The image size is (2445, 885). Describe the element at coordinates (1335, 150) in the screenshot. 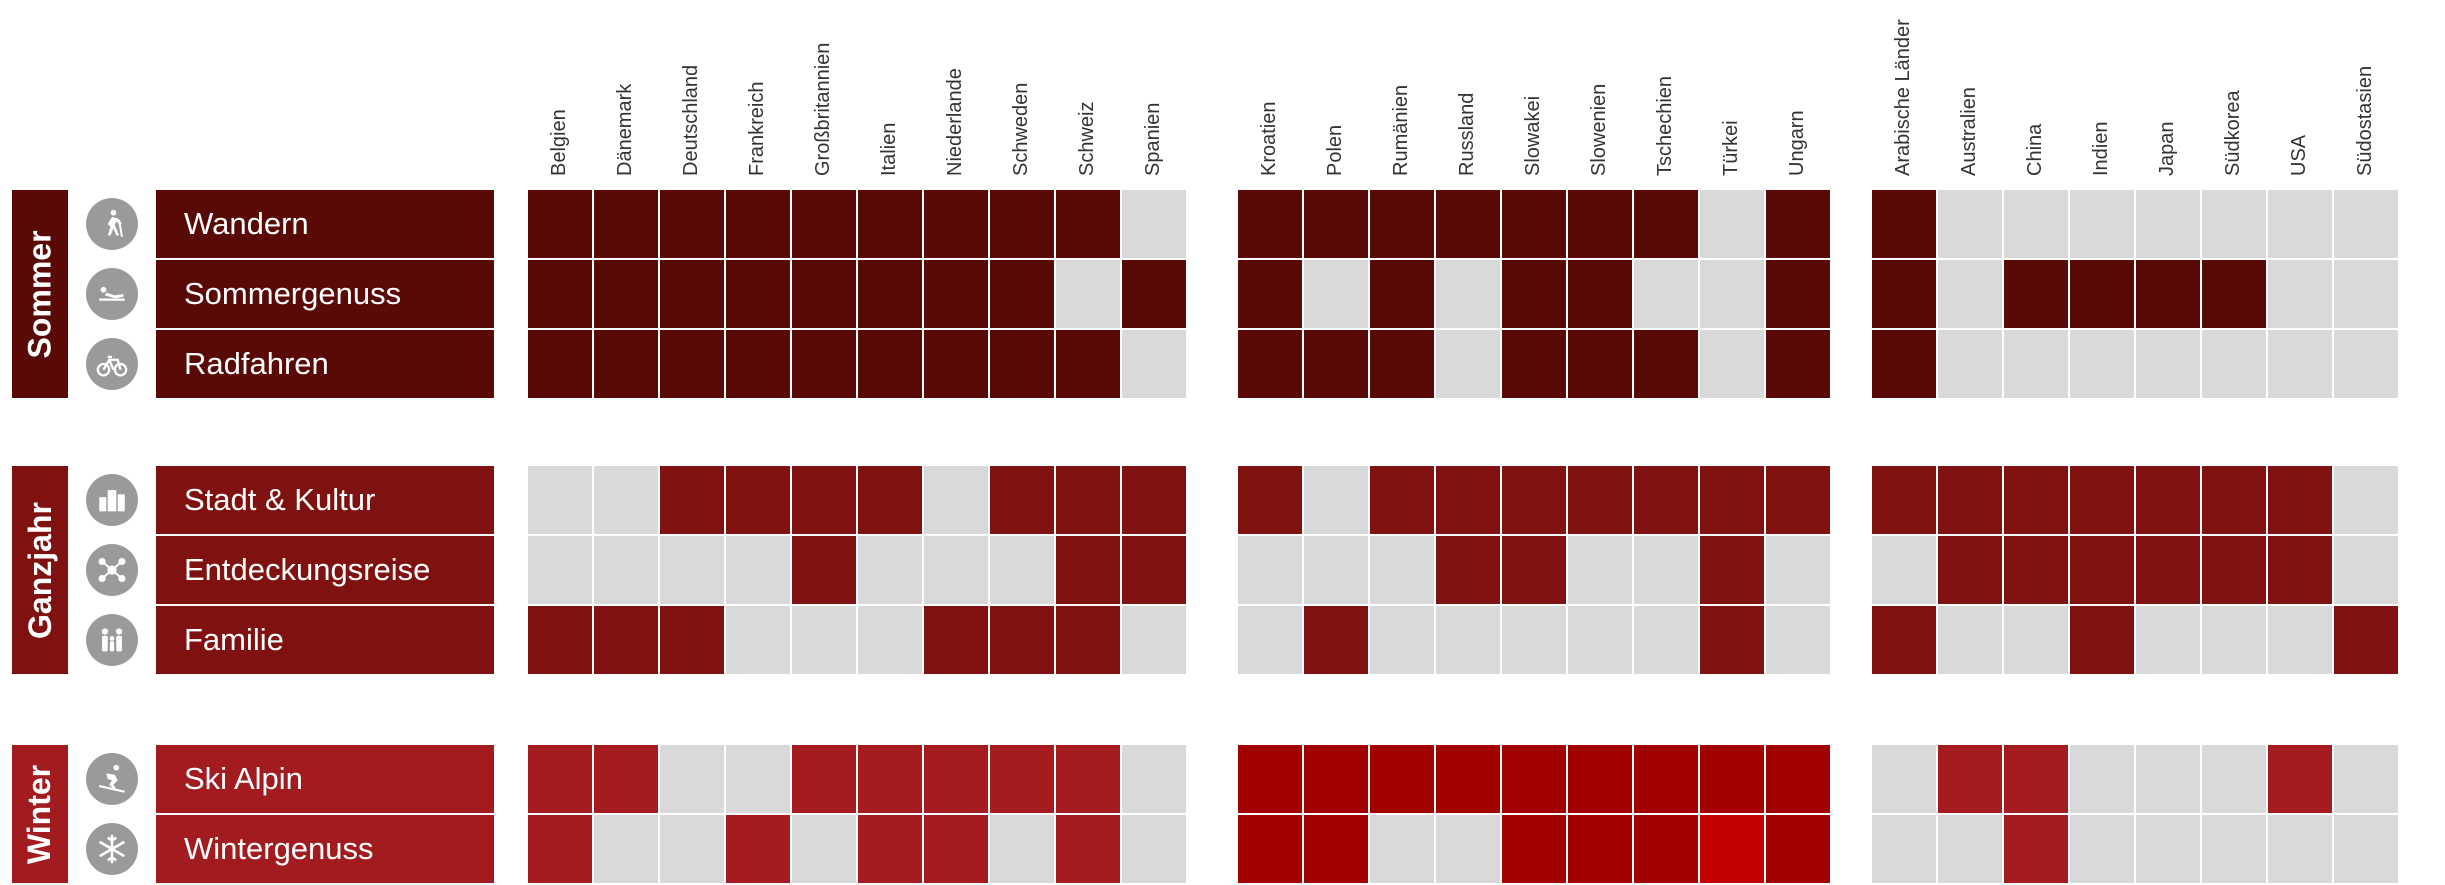

I see `column-header-polen: Polen` at that location.